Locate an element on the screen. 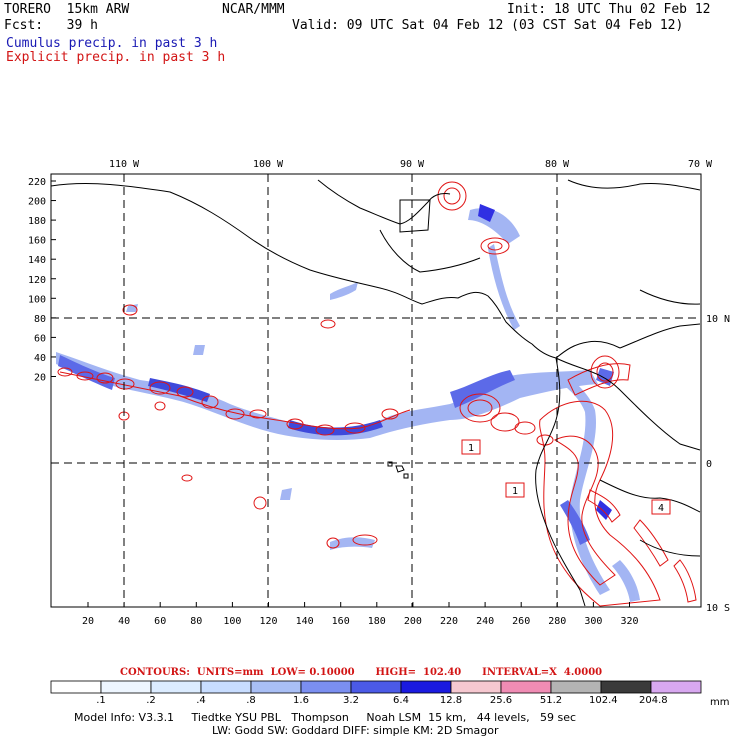 The height and width of the screenshot is (740, 740). lon-labels: 110 W 100 W 90 W 80 W 70 W is located at coordinates (411, 164).